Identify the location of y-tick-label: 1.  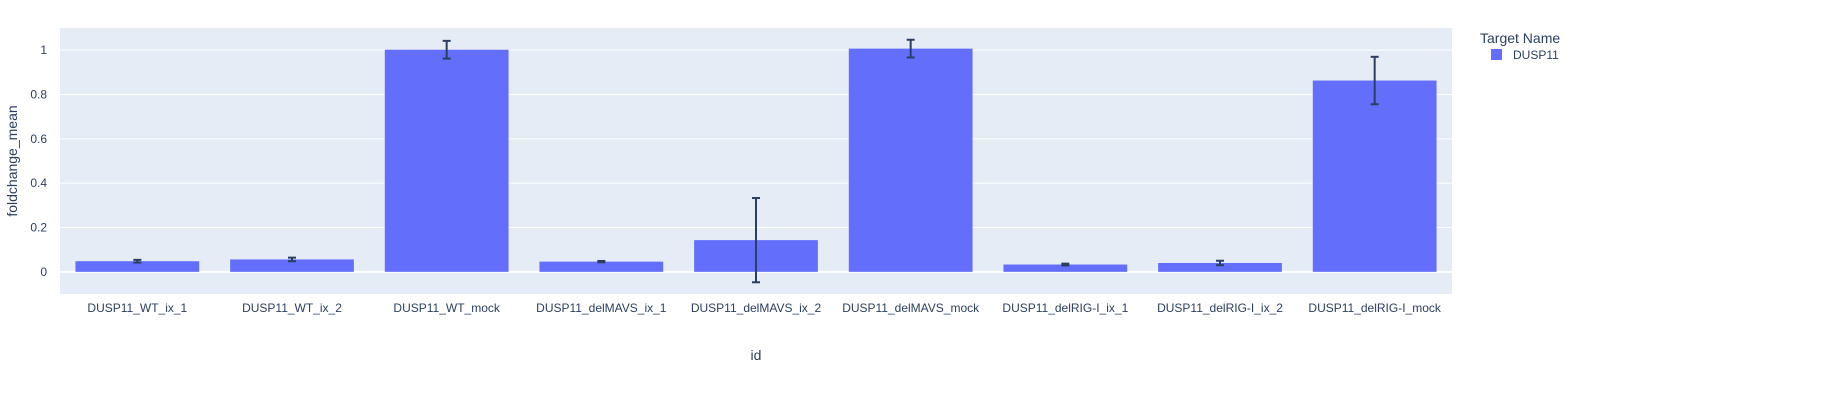
(43, 50).